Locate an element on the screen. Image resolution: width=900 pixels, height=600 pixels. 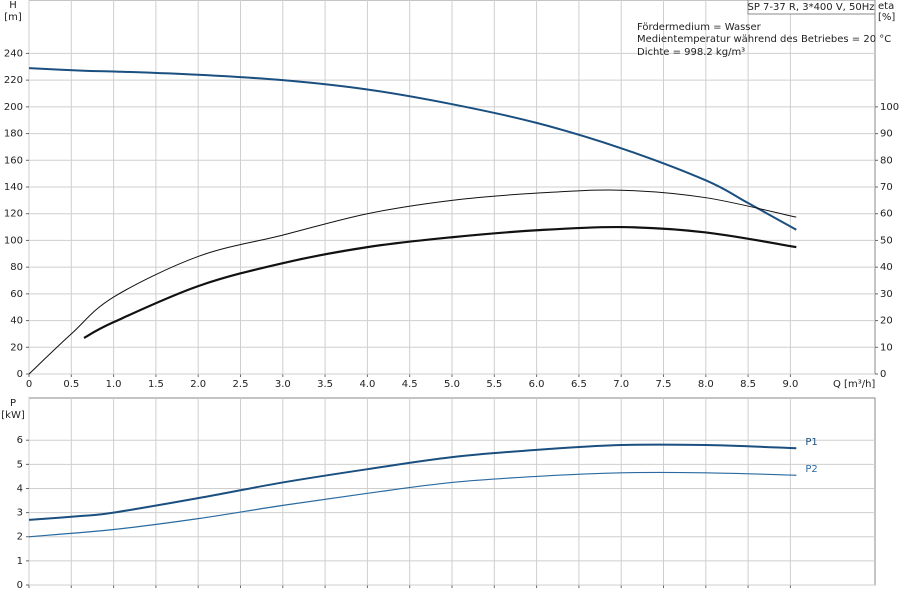
x-tick-label: 8.0 is located at coordinates (706, 384).